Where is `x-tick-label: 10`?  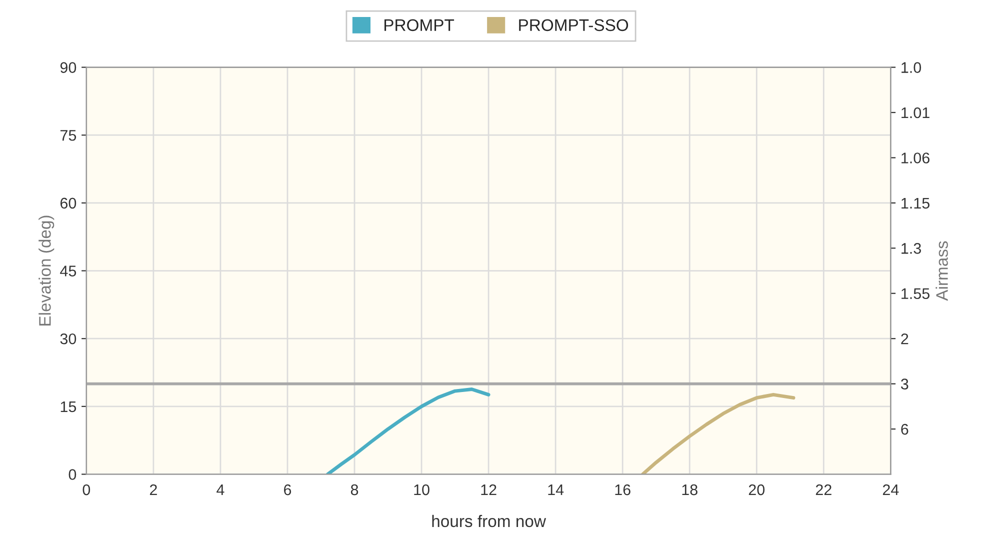
x-tick-label: 10 is located at coordinates (422, 490).